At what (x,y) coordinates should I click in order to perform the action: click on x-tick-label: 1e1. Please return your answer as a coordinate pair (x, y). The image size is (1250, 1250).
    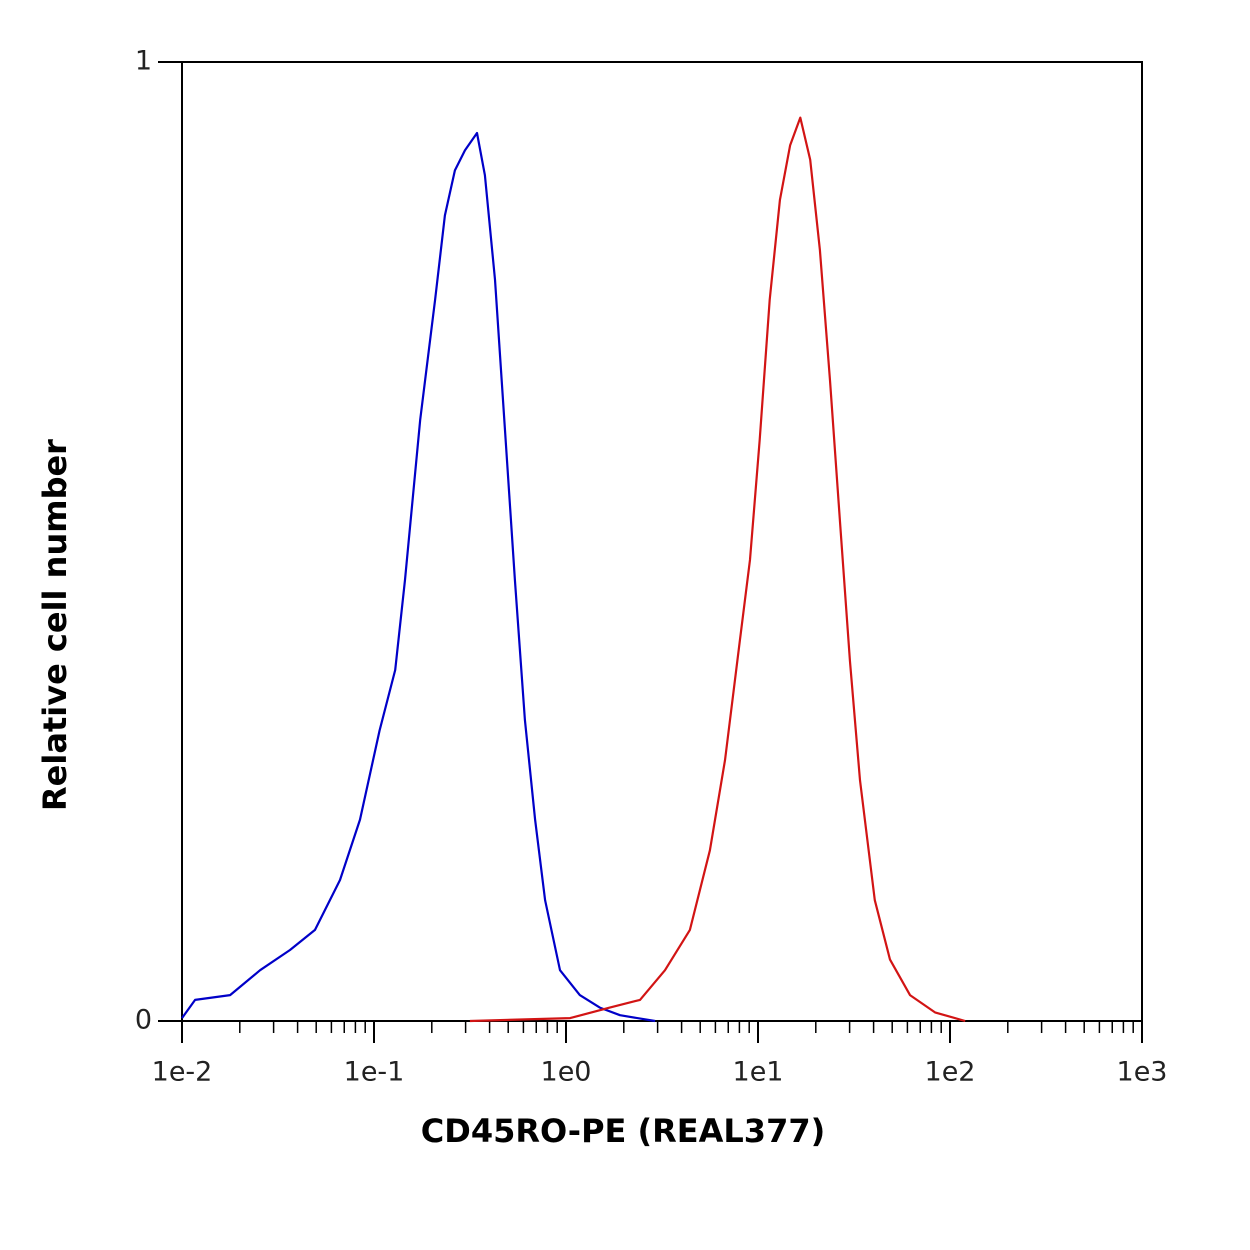
    Looking at the image, I should click on (758, 1072).